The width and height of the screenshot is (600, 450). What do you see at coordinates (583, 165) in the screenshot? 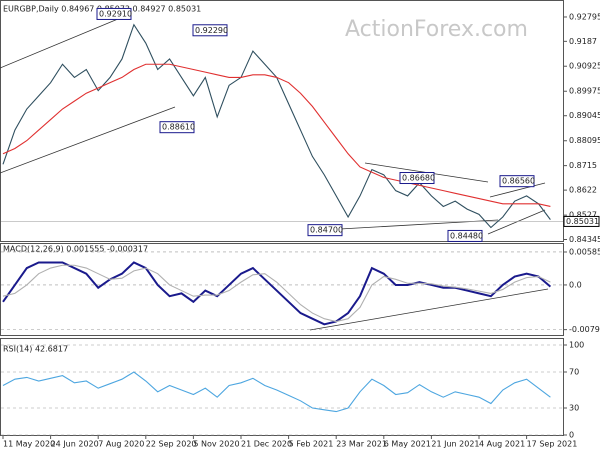
I see `y-tick-label: 0.8715` at bounding box center [583, 165].